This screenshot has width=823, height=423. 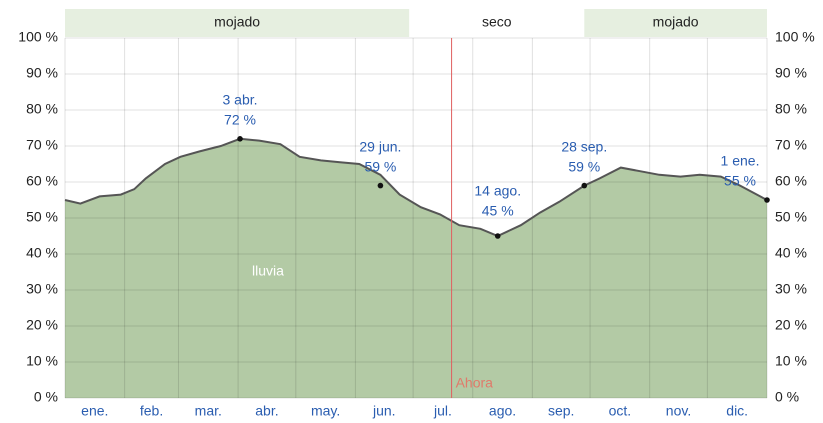 I want to click on y-tick-label: 40 %, so click(x=42, y=253).